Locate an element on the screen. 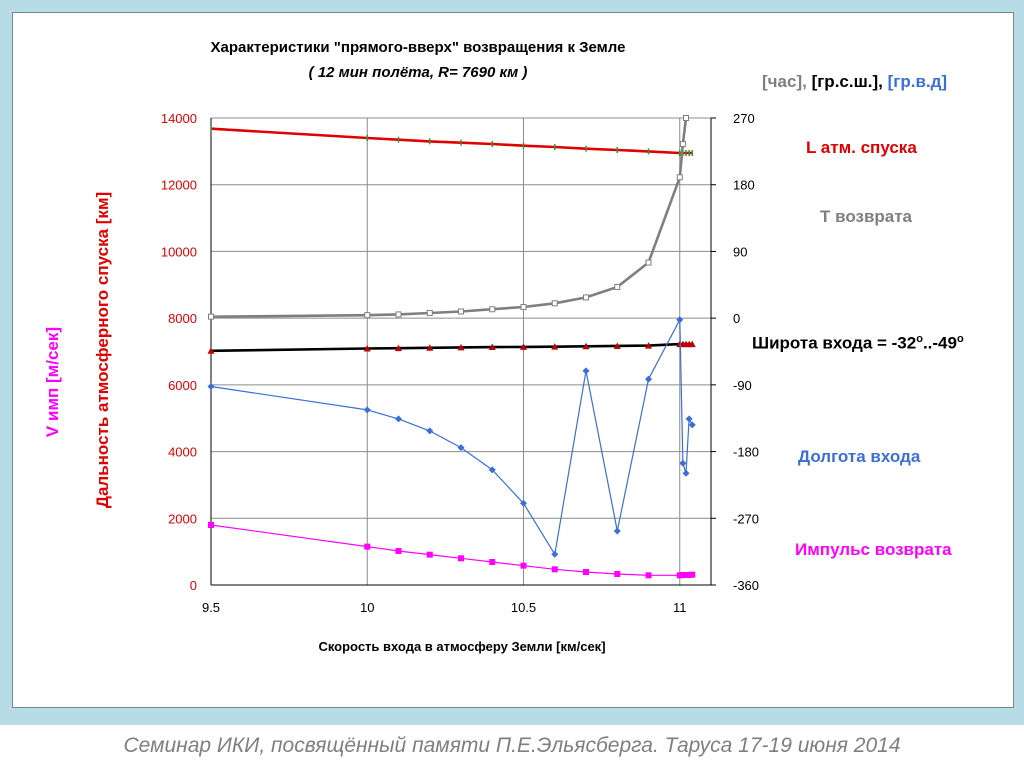 This screenshot has height=768, width=1024. footer-band is located at coordinates (512, 746).